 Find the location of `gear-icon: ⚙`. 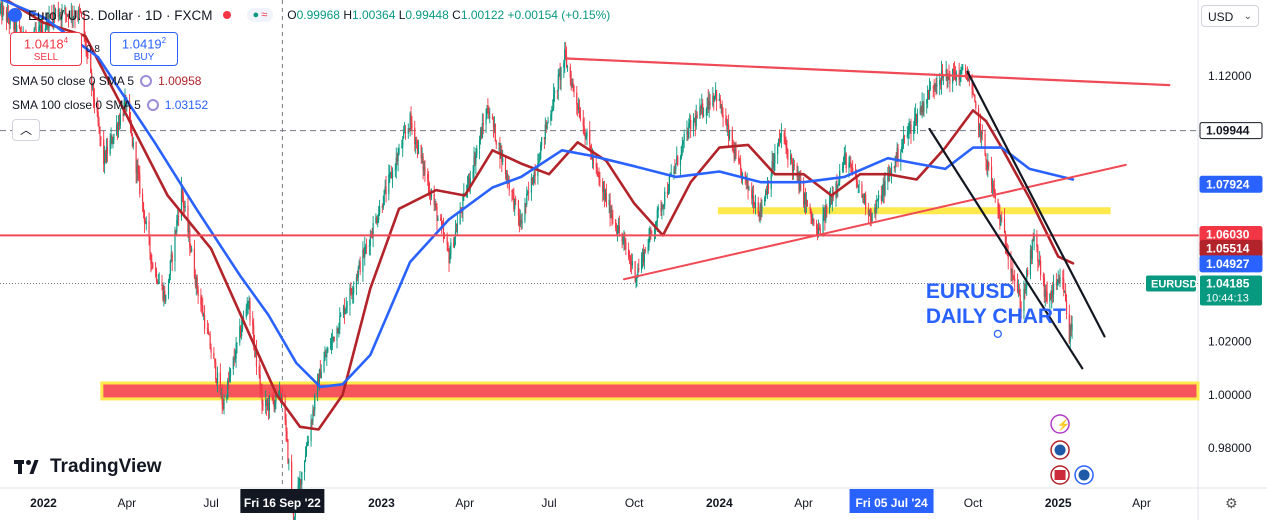

gear-icon: ⚙ is located at coordinates (1231, 503).